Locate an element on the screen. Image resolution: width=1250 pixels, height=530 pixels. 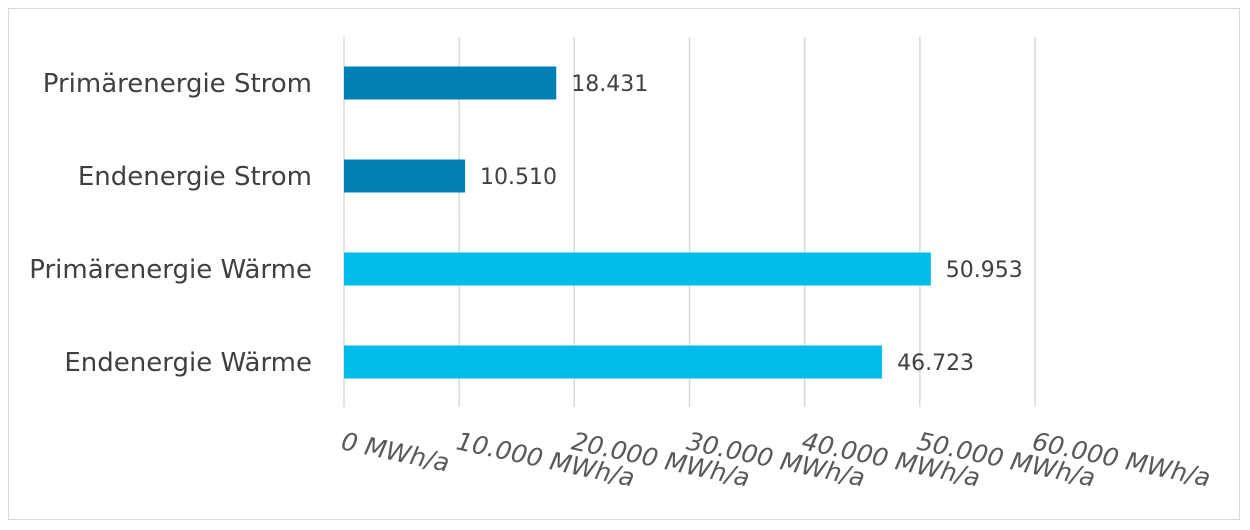
value-label: 50.953 is located at coordinates (984, 270).